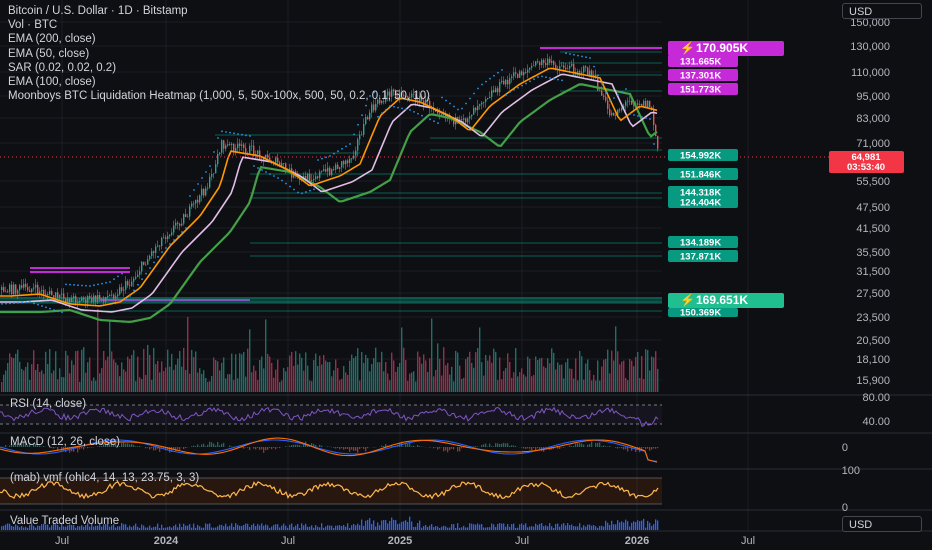 Image resolution: width=932 pixels, height=550 pixels. I want to click on legend-ema100: EMA (100, close), so click(52, 82).